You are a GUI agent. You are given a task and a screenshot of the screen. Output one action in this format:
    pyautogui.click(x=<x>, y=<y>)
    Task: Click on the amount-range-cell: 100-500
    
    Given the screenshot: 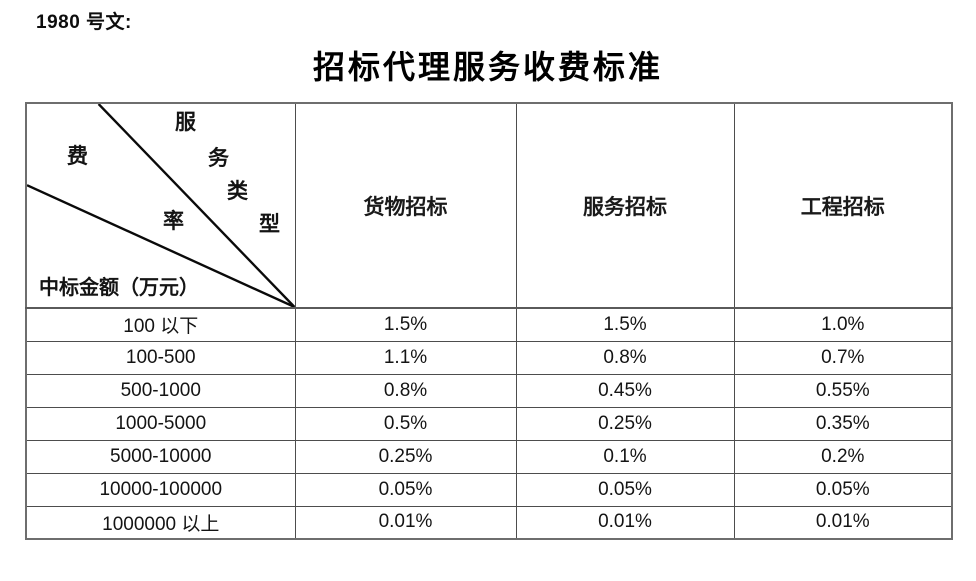 What is the action you would take?
    pyautogui.click(x=160, y=357)
    